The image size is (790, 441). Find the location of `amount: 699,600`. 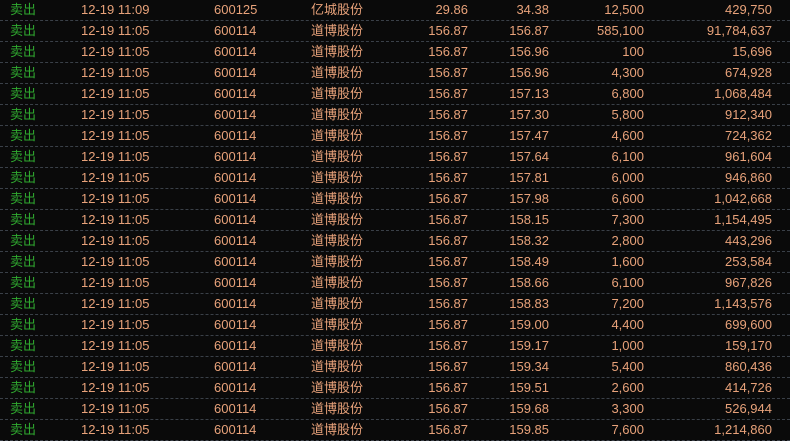

amount: 699,600 is located at coordinates (748, 324).